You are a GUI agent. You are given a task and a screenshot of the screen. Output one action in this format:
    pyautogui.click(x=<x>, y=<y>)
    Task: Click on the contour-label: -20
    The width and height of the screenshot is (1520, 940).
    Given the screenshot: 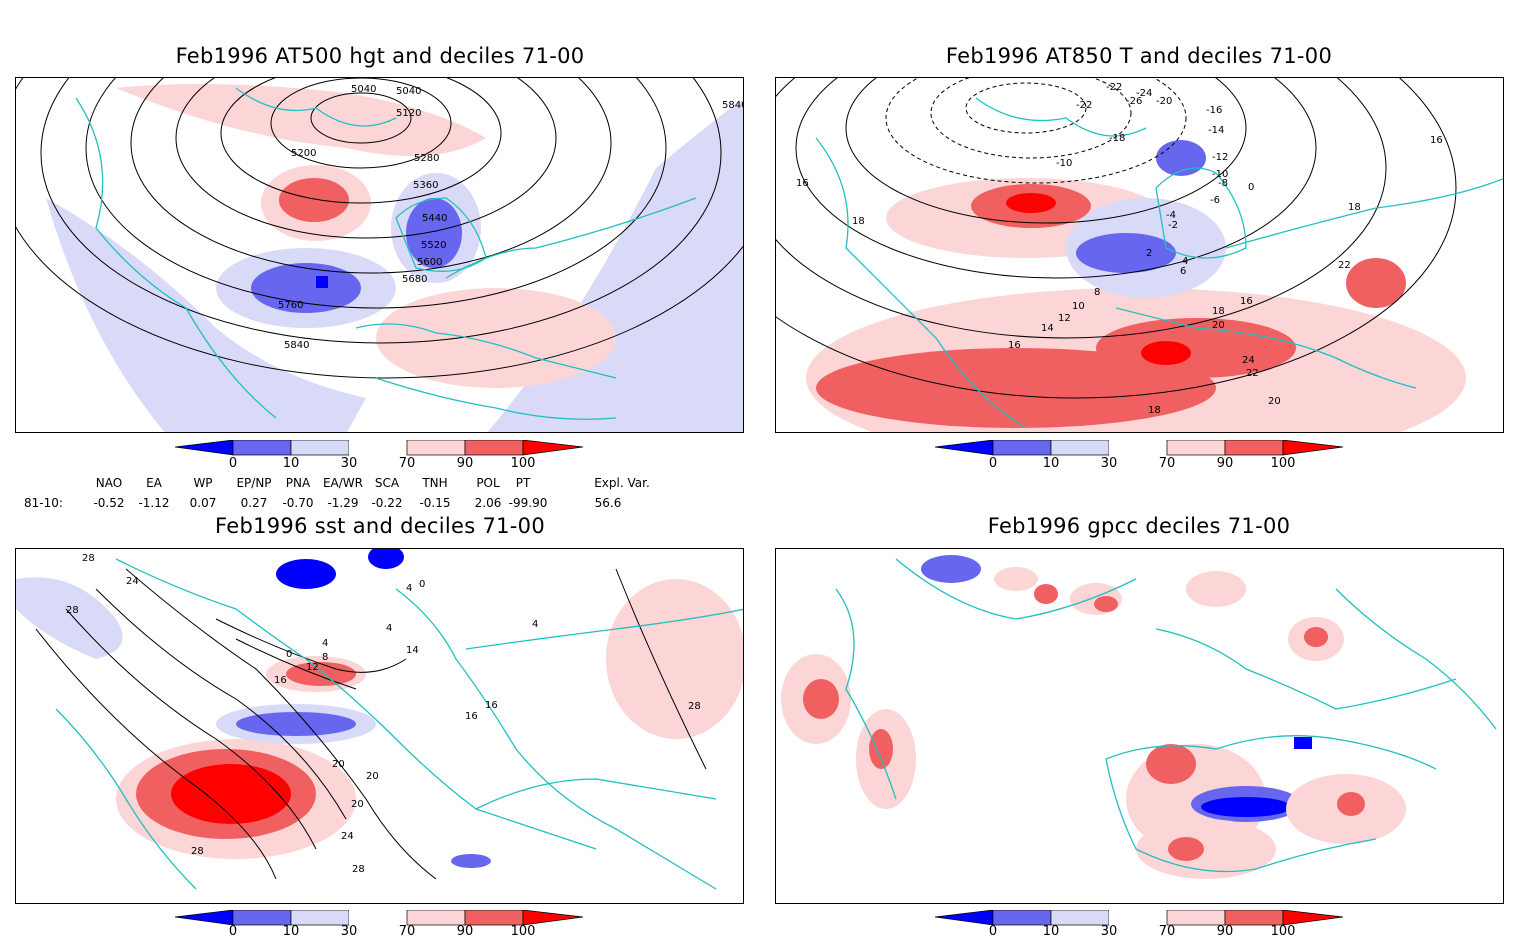 What is the action you would take?
    pyautogui.click(x=1164, y=101)
    